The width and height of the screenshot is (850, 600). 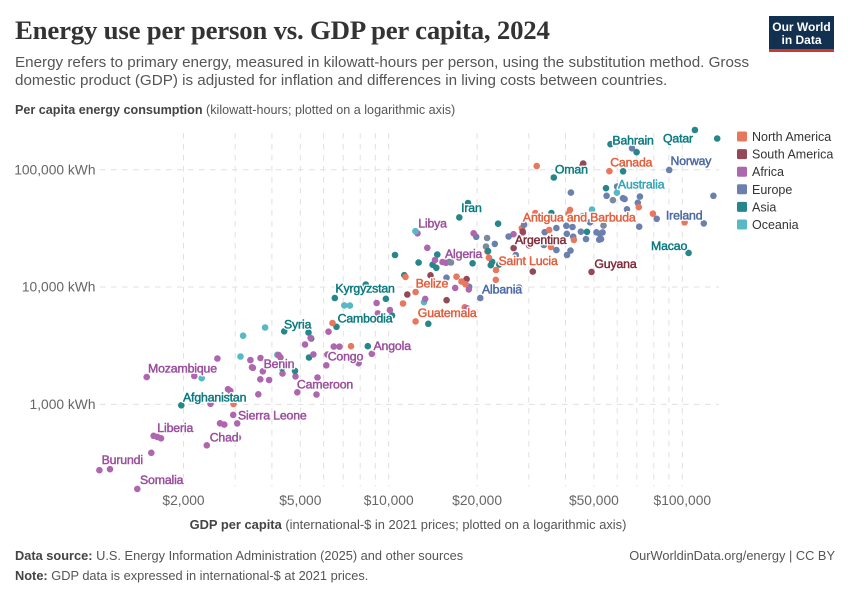 What do you see at coordinates (122, 460) in the screenshot?
I see `svg-text: Burundi` at bounding box center [122, 460].